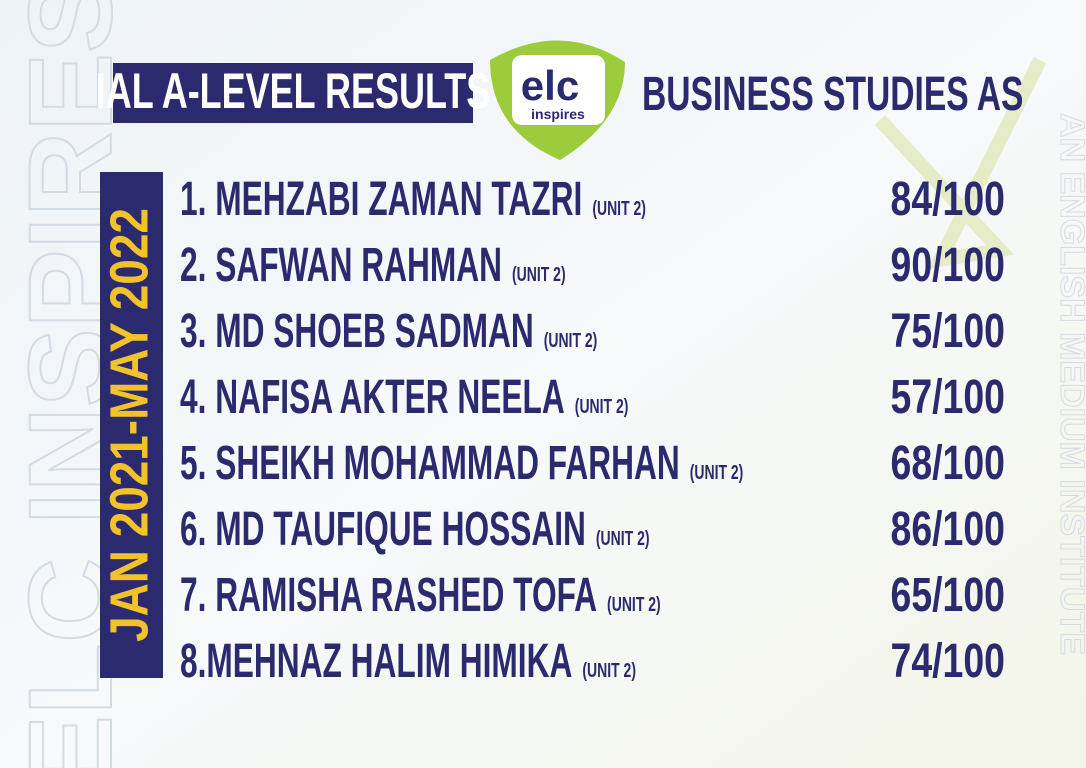 The height and width of the screenshot is (768, 1086). Describe the element at coordinates (372, 396) in the screenshot. I see `student-name: 4. NAFISA AKTER NEELA` at that location.